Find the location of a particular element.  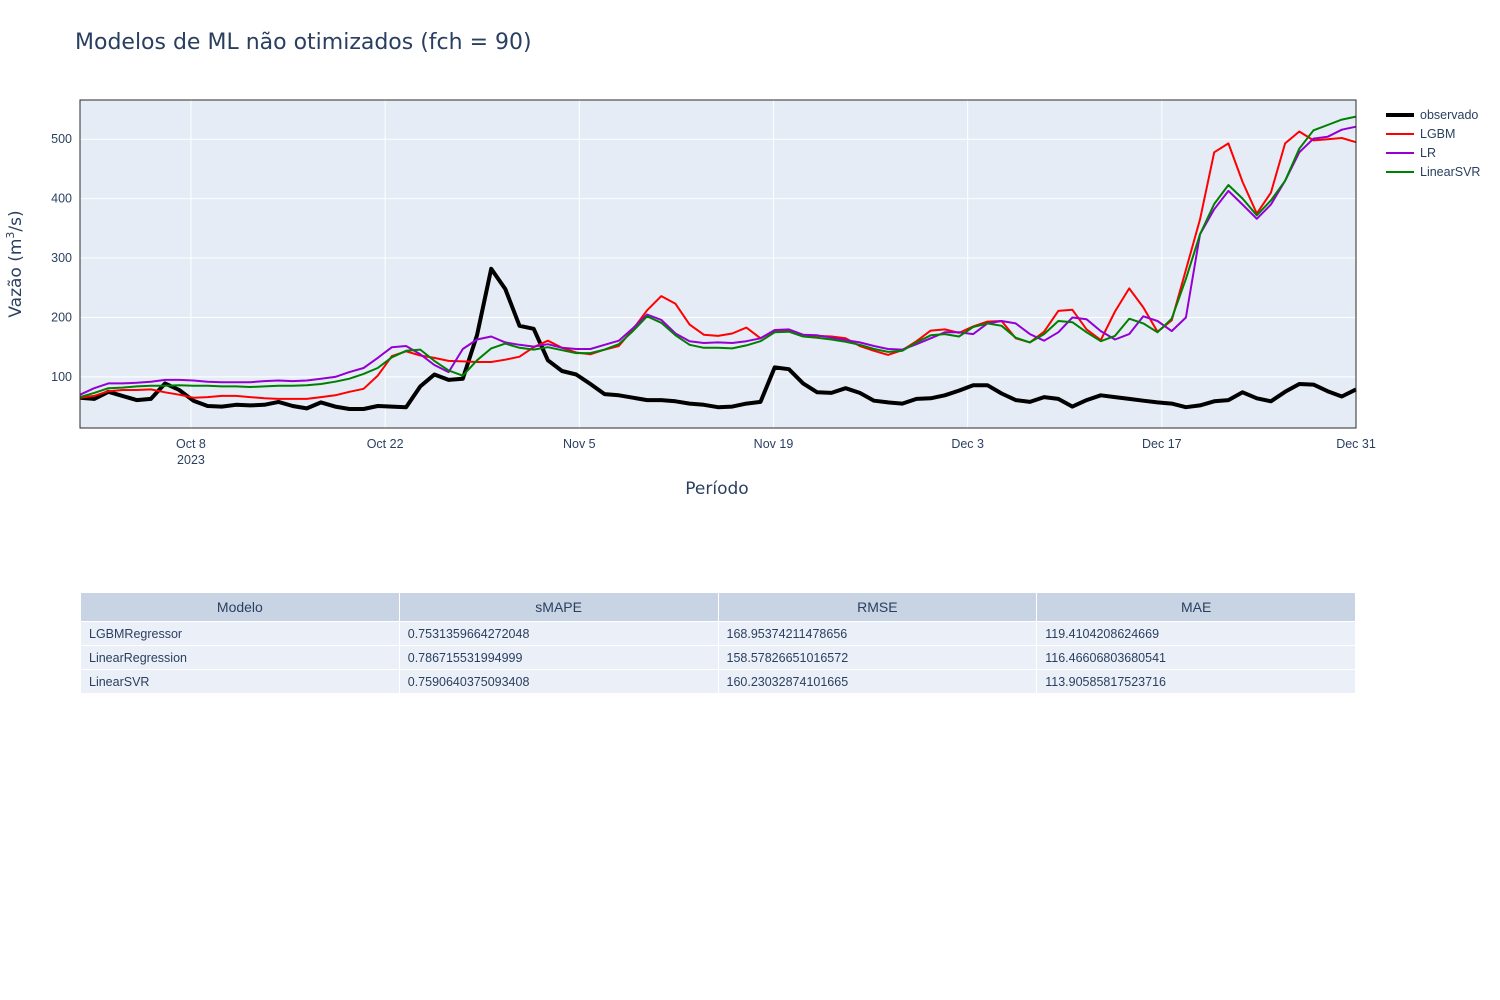

x-tick-label: Dec 31 is located at coordinates (1356, 444).